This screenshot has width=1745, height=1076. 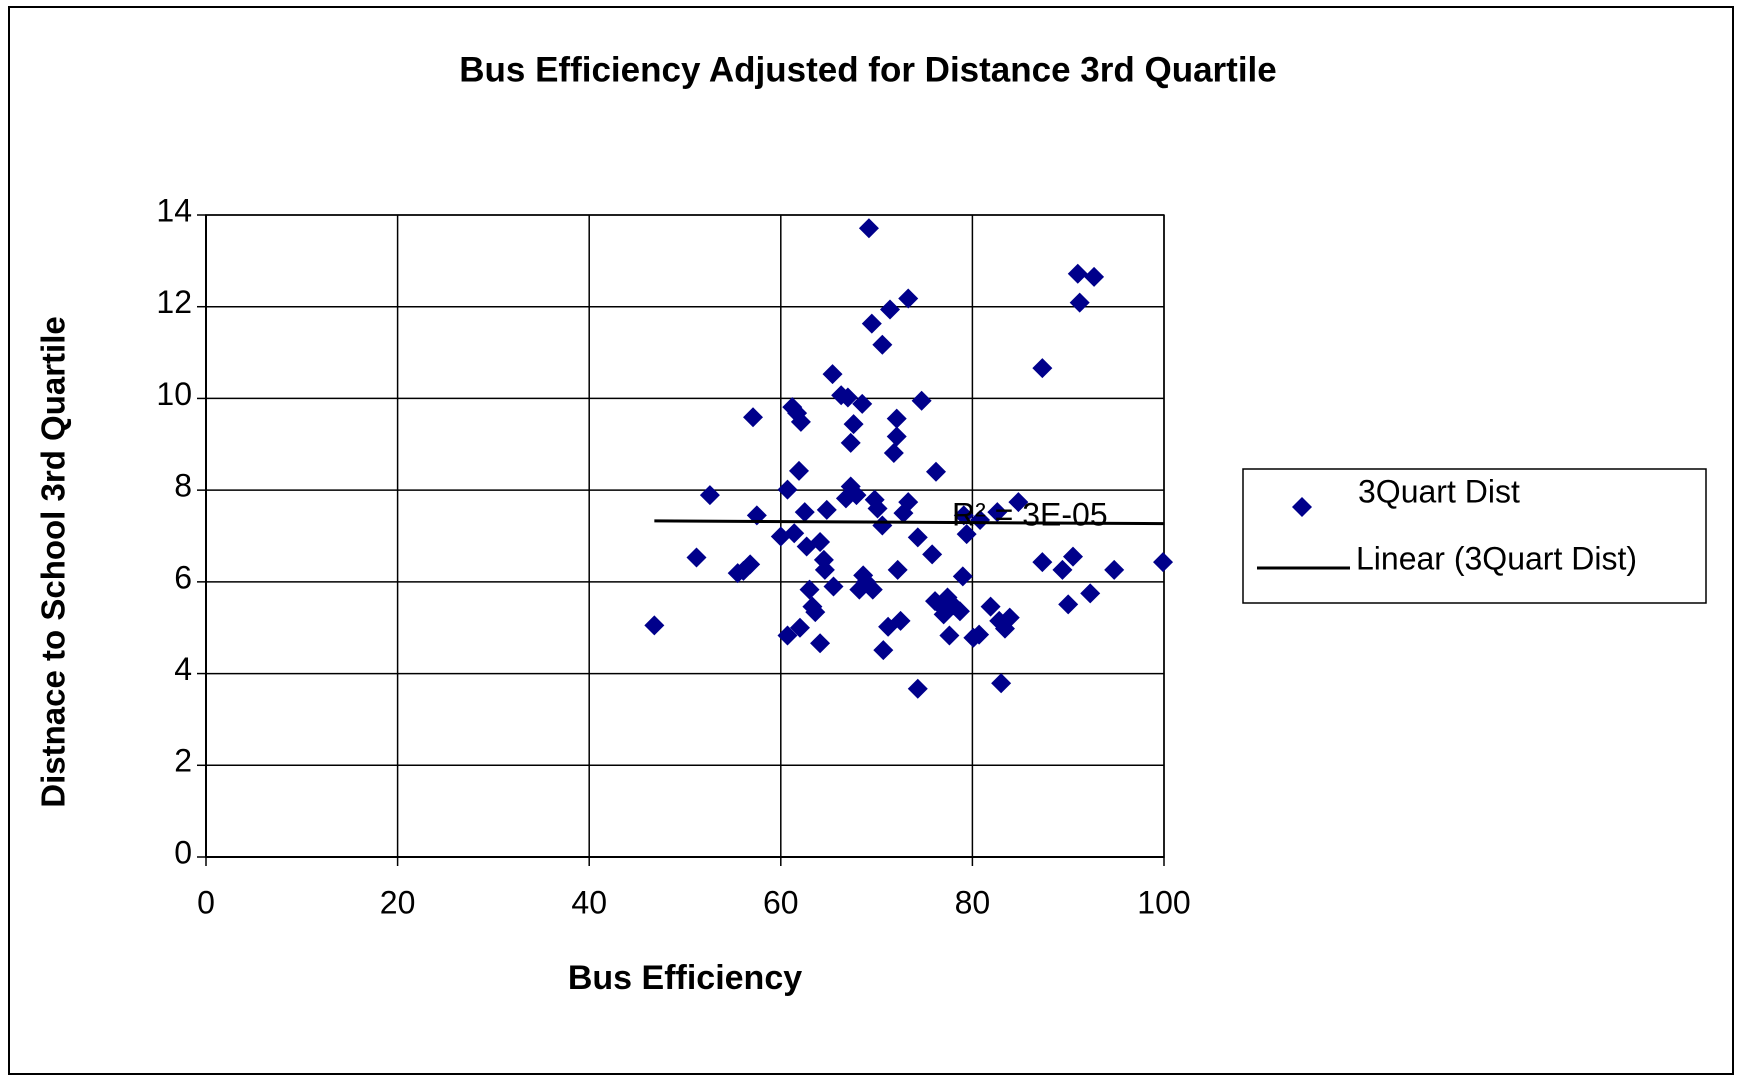 I want to click on x-tick-label: 80, so click(x=973, y=902).